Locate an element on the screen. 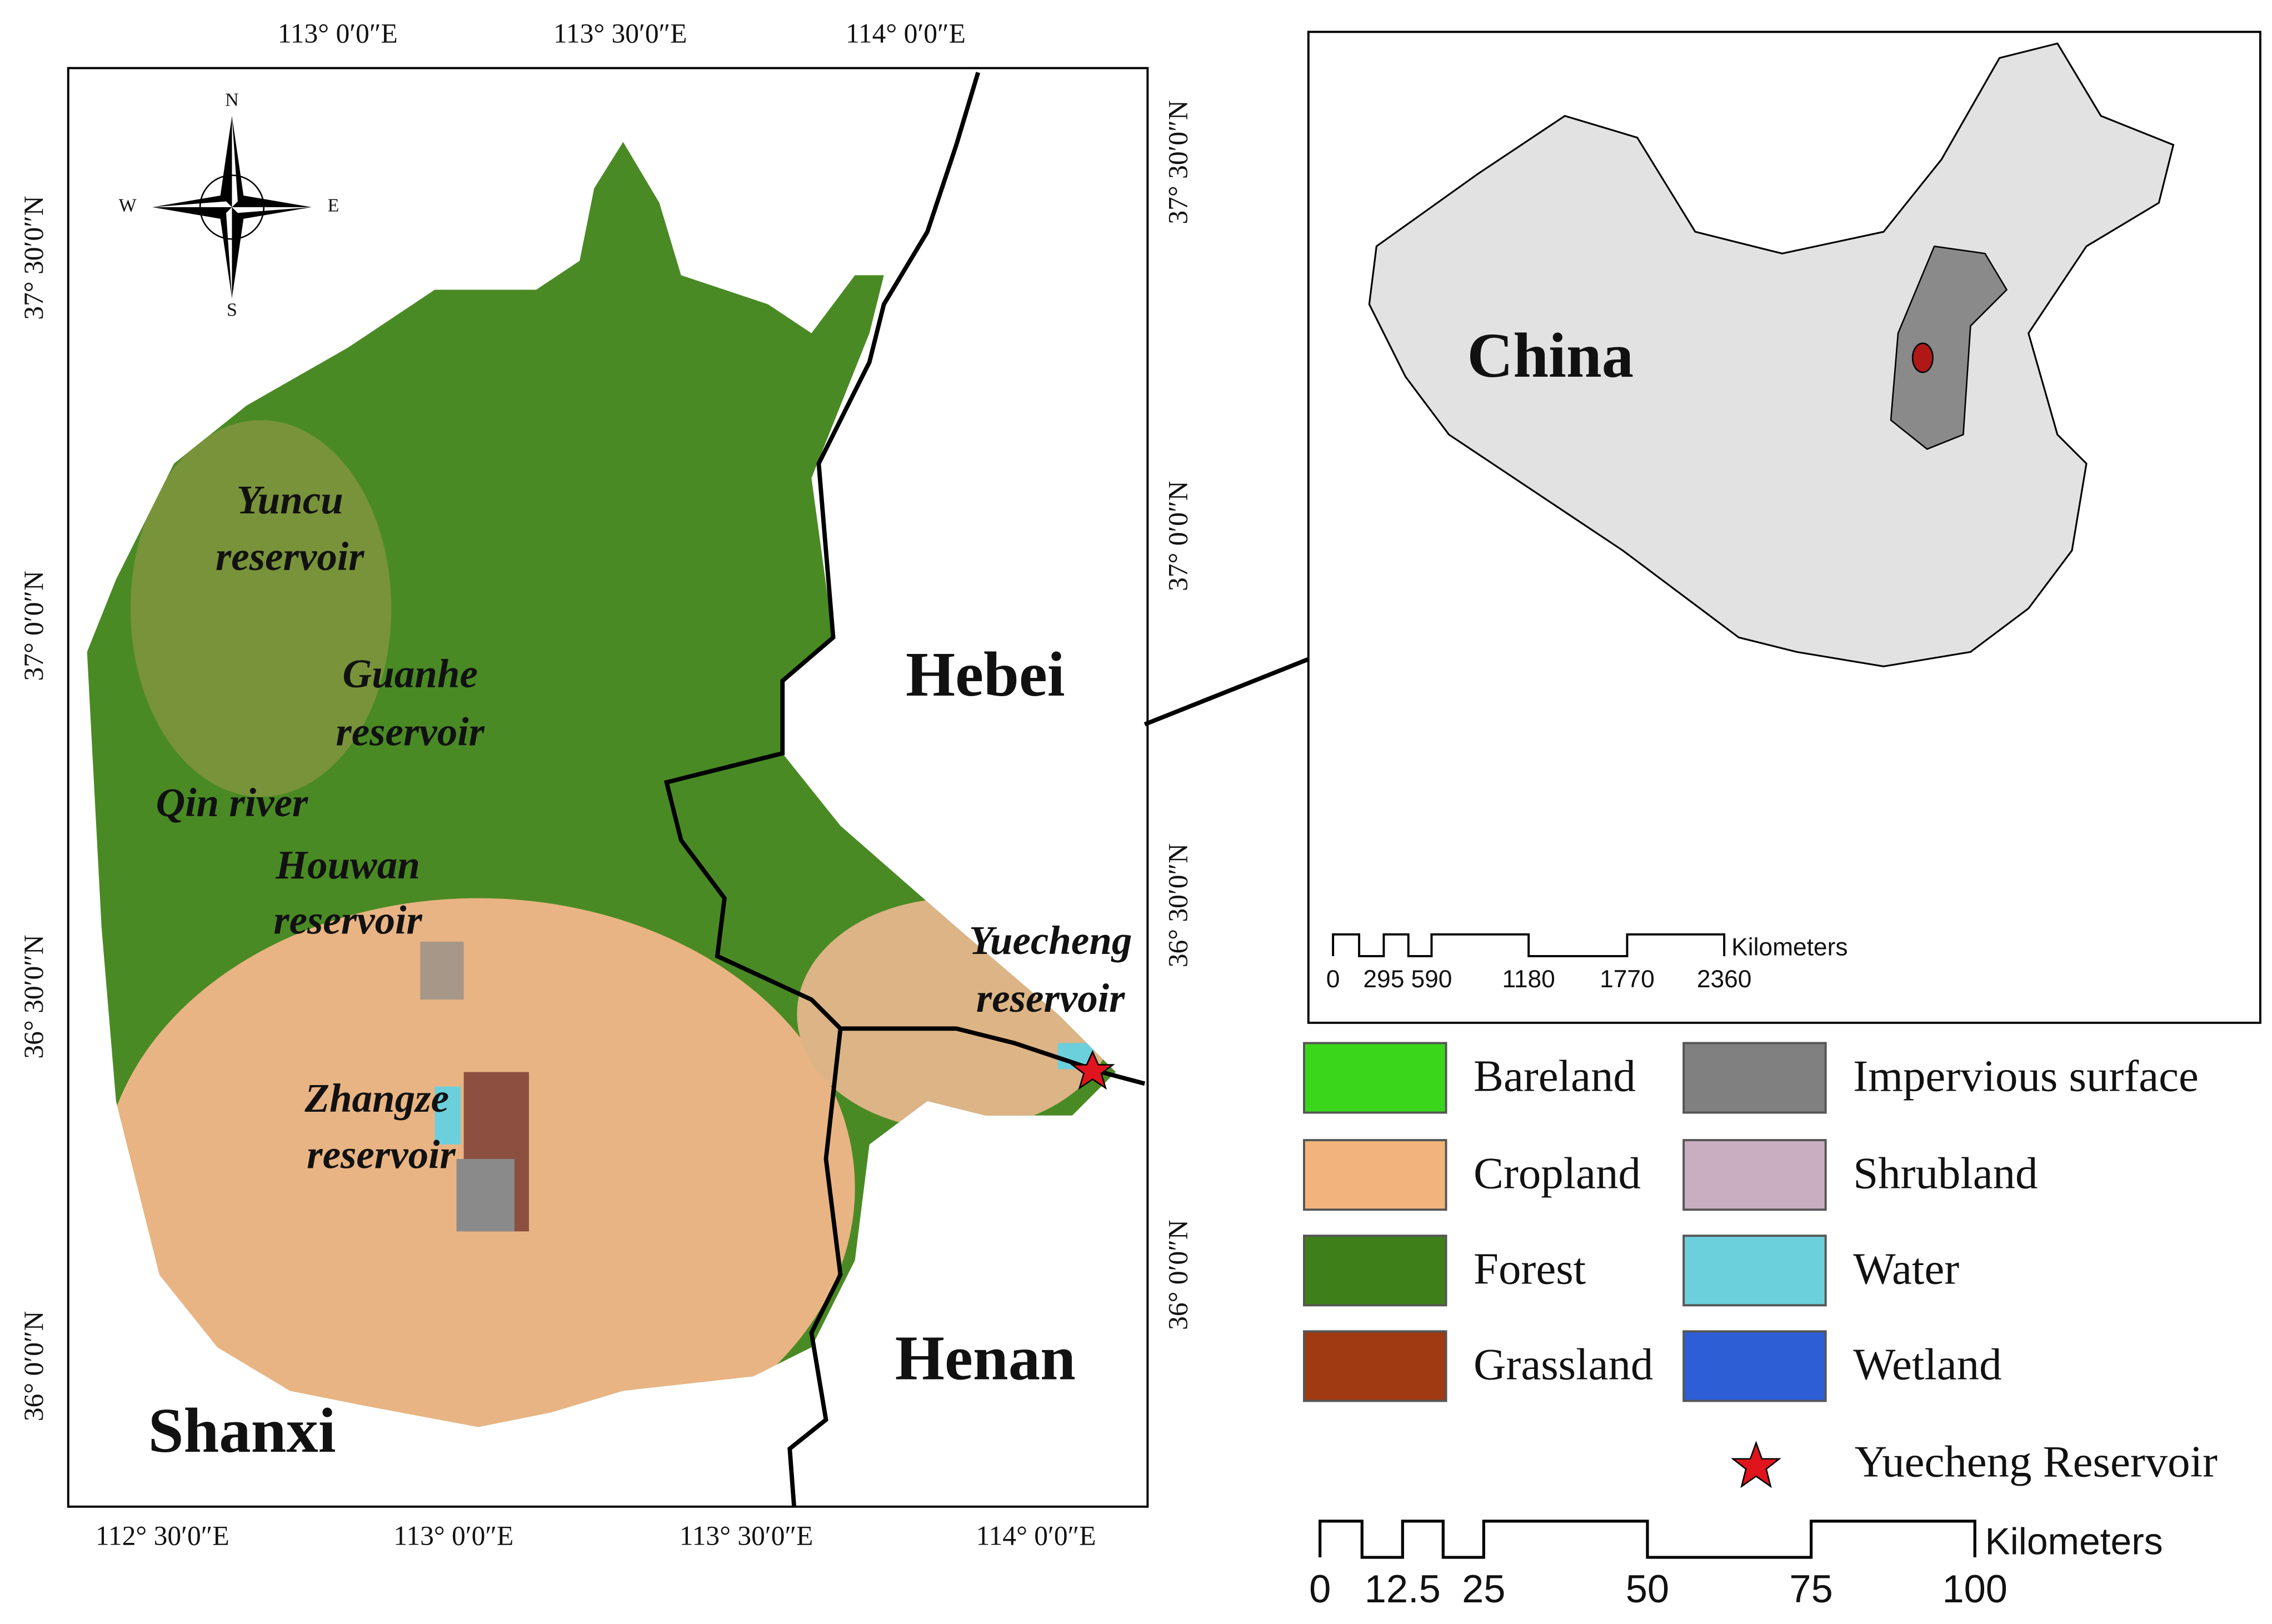 The image size is (2272, 1624). legend-label: Impervious surface is located at coordinates (2026, 1076).